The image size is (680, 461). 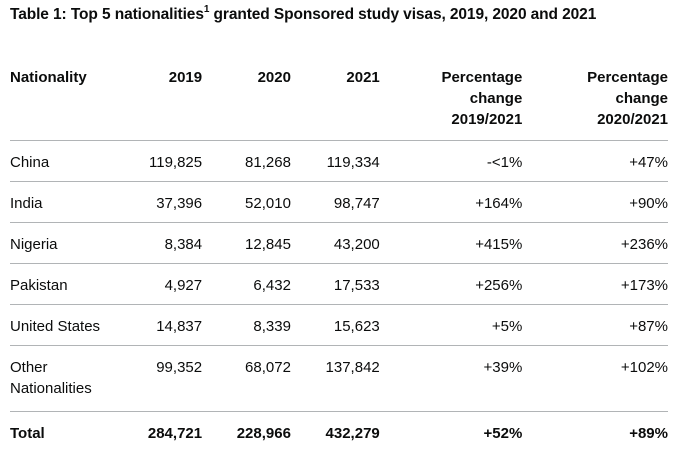 I want to click on header-pc2-line2: change, so click(x=641, y=98).